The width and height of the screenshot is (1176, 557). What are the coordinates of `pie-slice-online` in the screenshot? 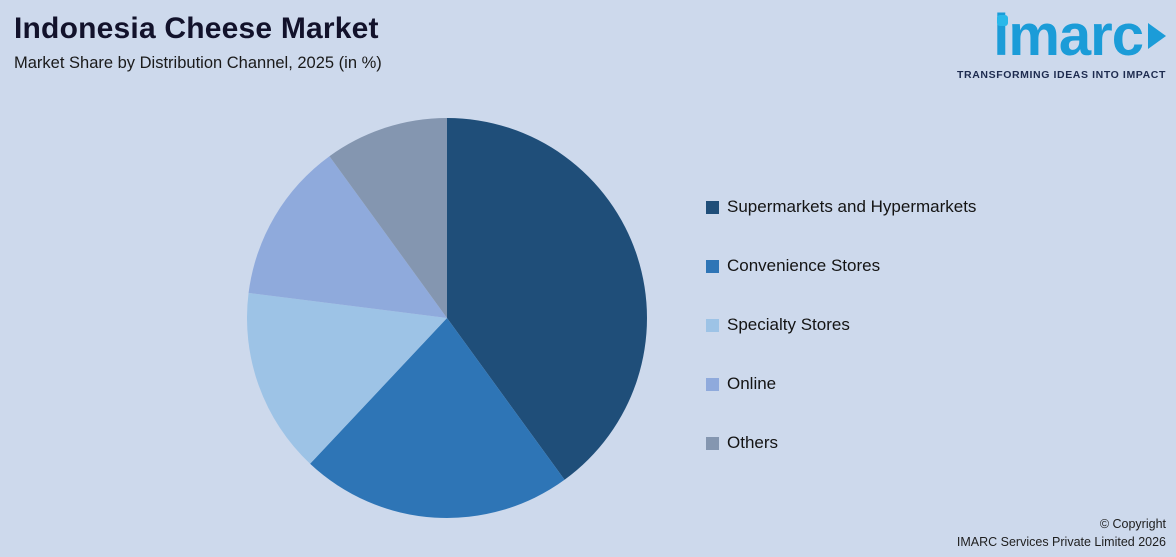 It's located at (347, 237).